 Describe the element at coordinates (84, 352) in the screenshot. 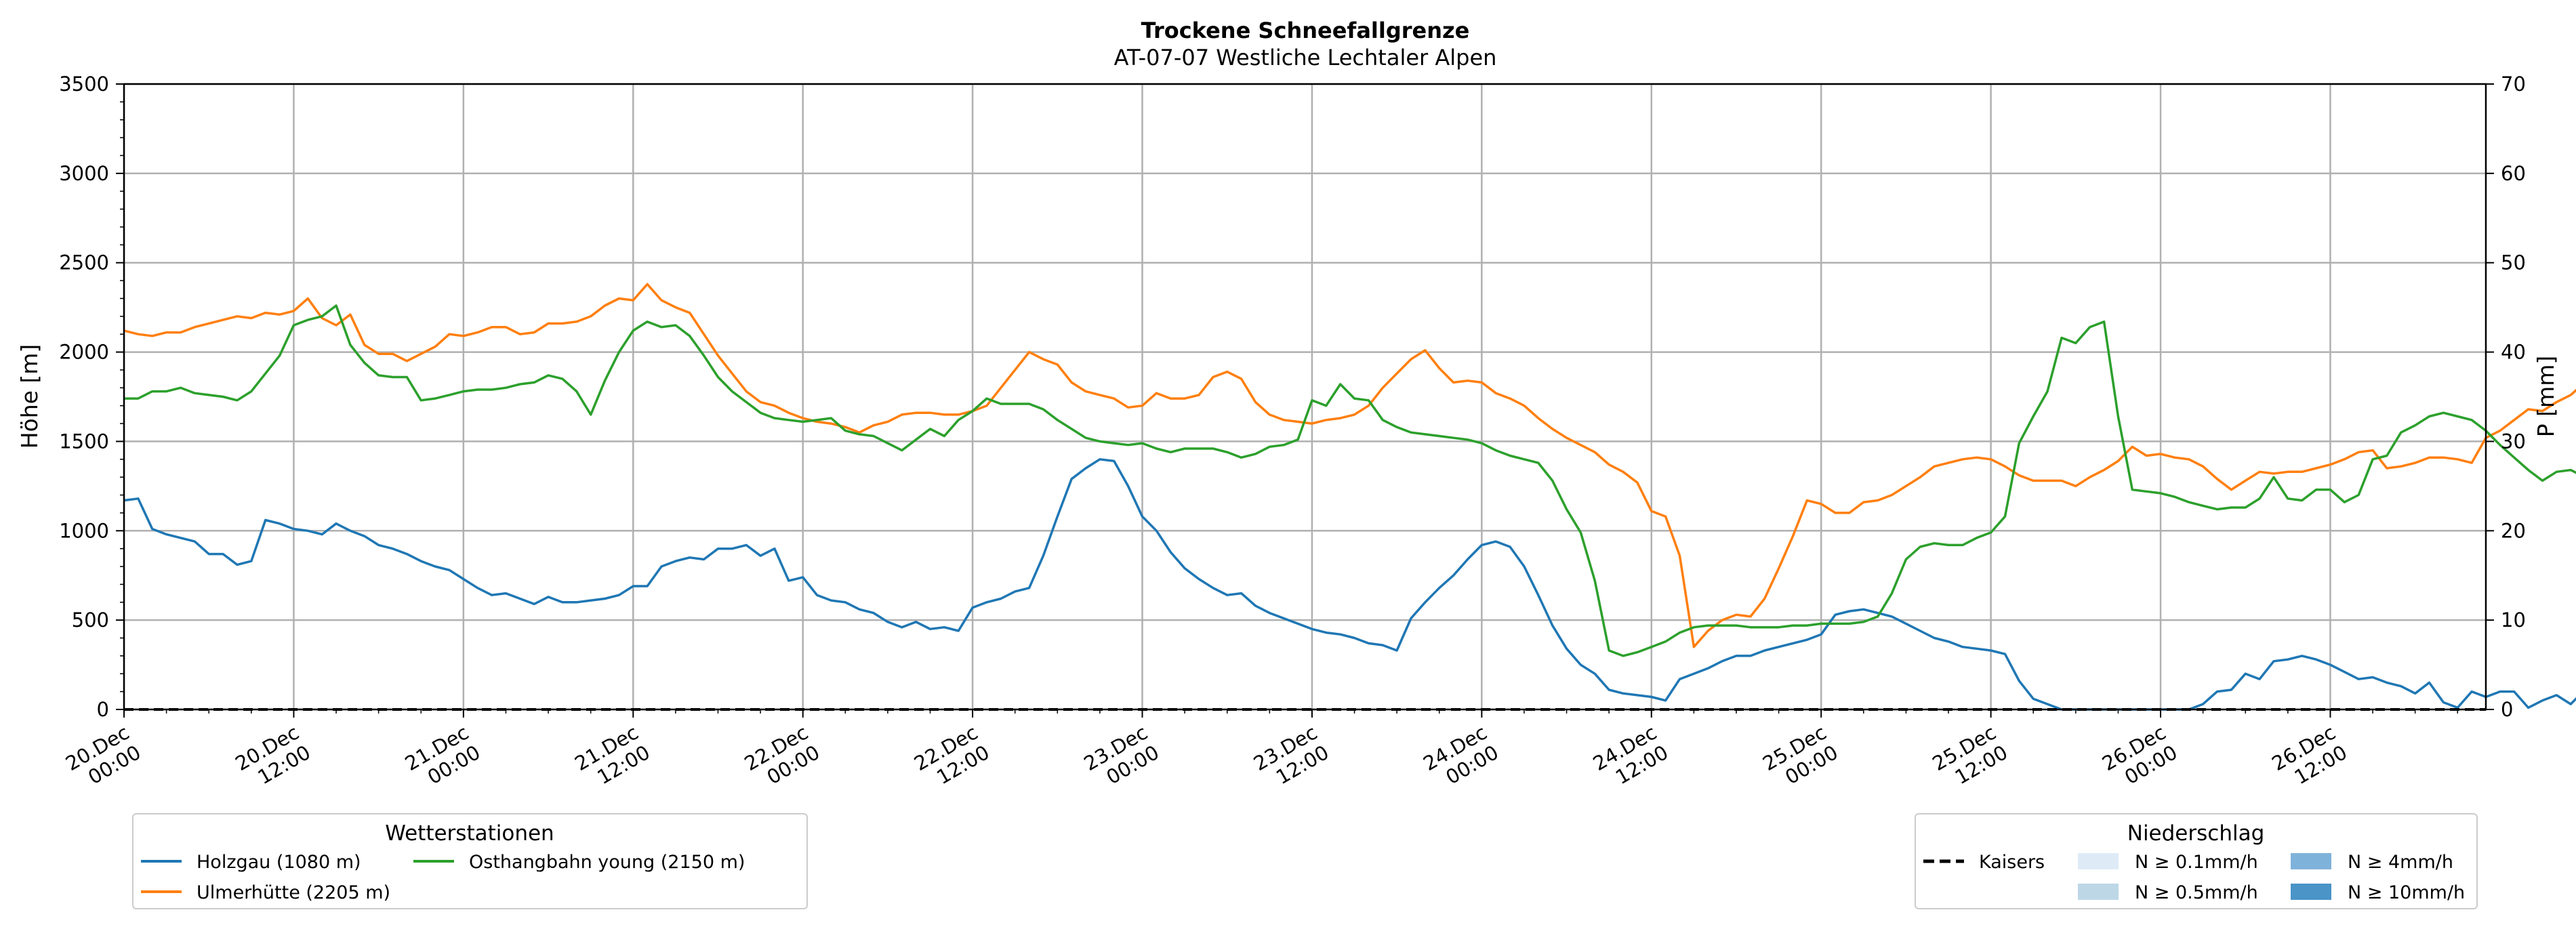

I see `y-tick-label-4: 2000` at that location.